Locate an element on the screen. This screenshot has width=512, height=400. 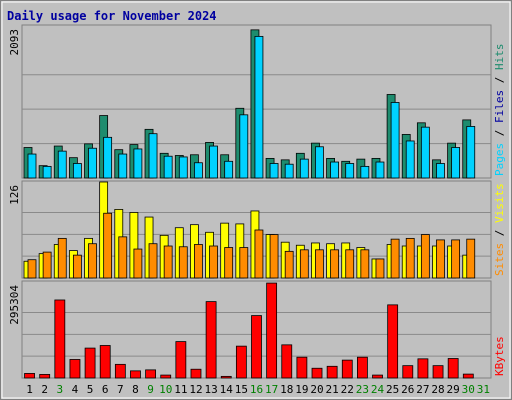
panel-hits-side-label: Pages / Files / Hits is located at coordinates (499, 110).